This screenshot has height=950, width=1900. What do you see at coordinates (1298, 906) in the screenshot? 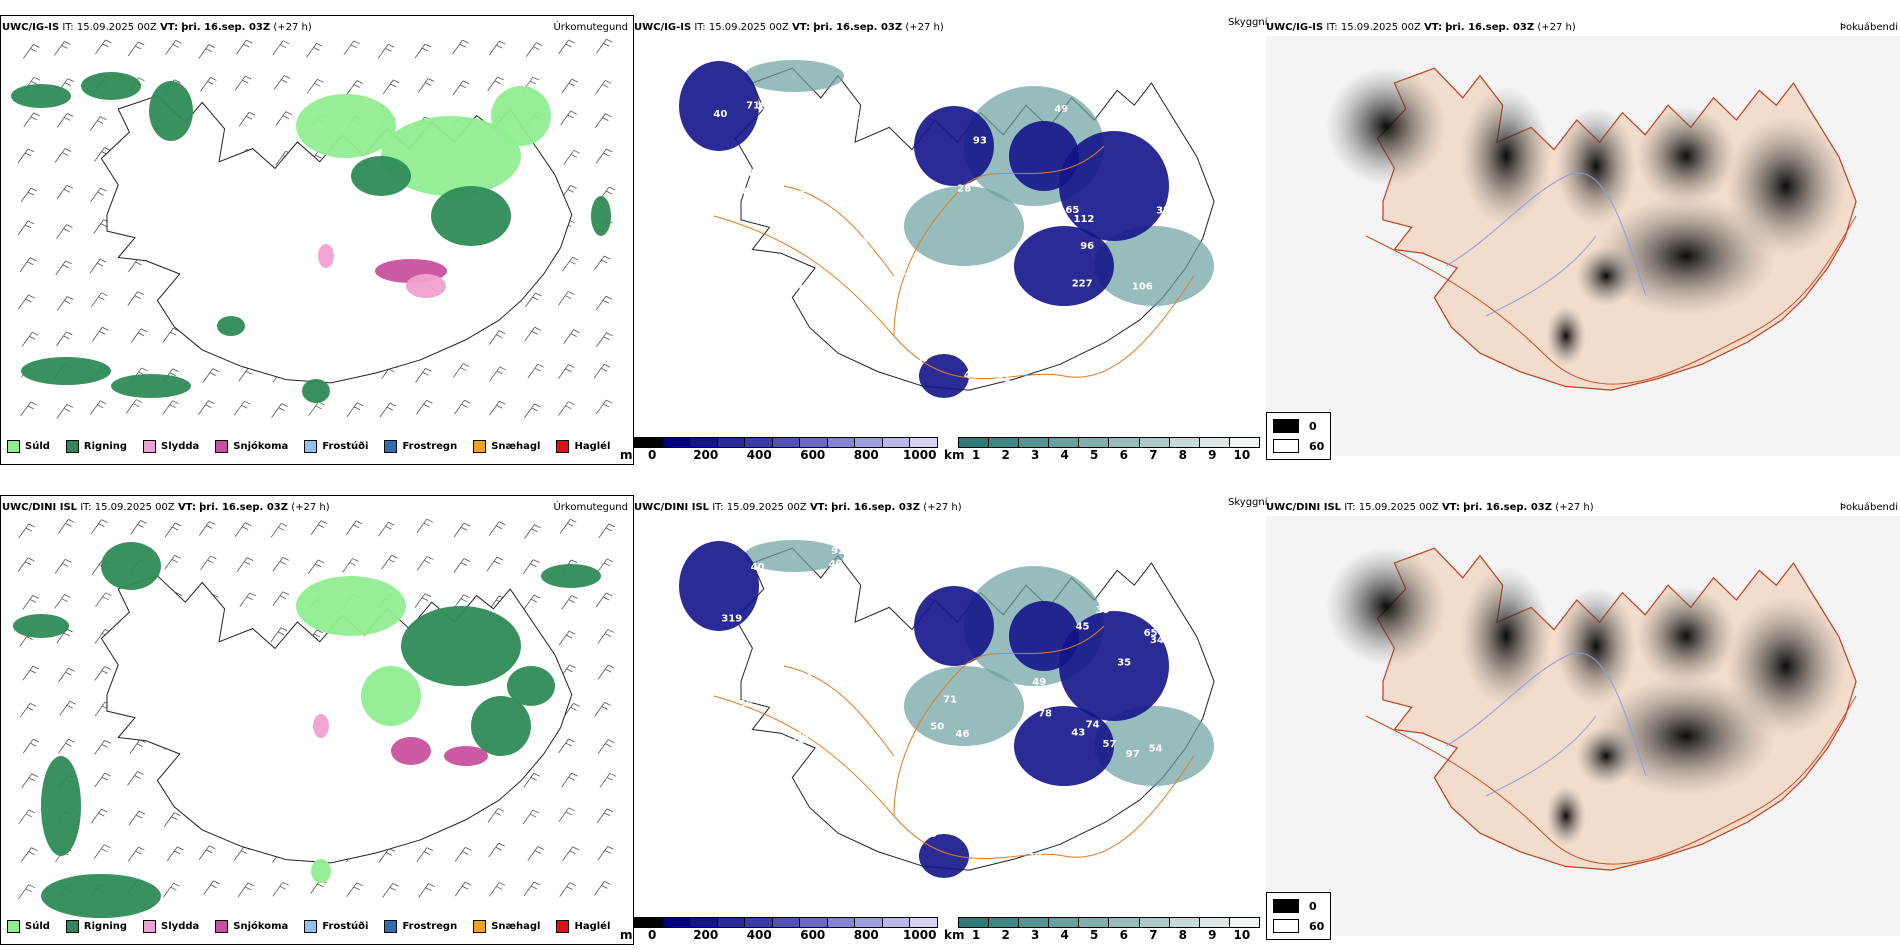
I see `fog-legend-item: 0` at bounding box center [1298, 906].